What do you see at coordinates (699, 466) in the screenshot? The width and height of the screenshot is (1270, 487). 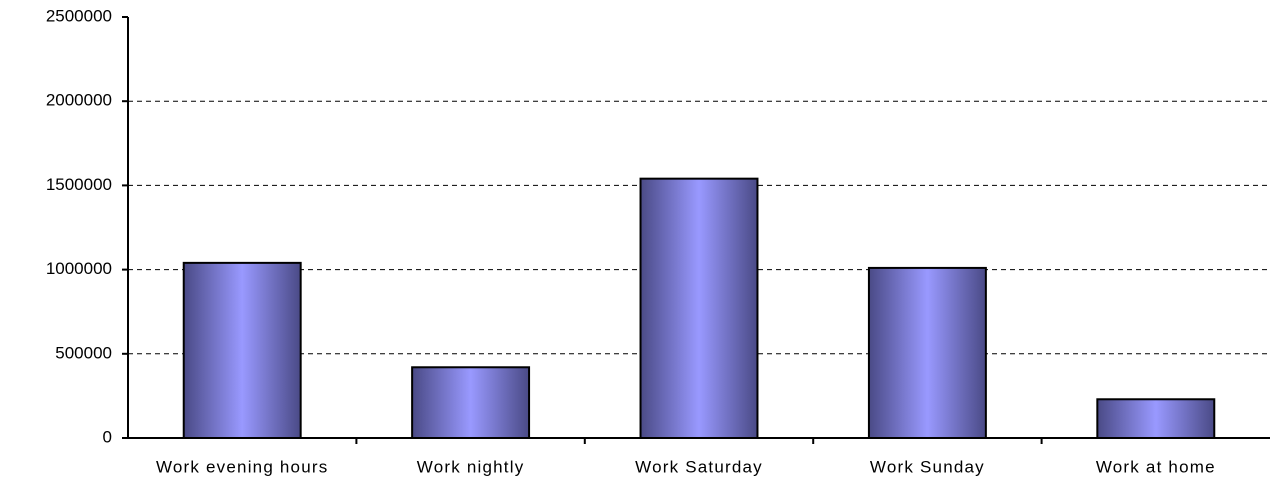 I see `x-tick-label: Work Saturday` at bounding box center [699, 466].